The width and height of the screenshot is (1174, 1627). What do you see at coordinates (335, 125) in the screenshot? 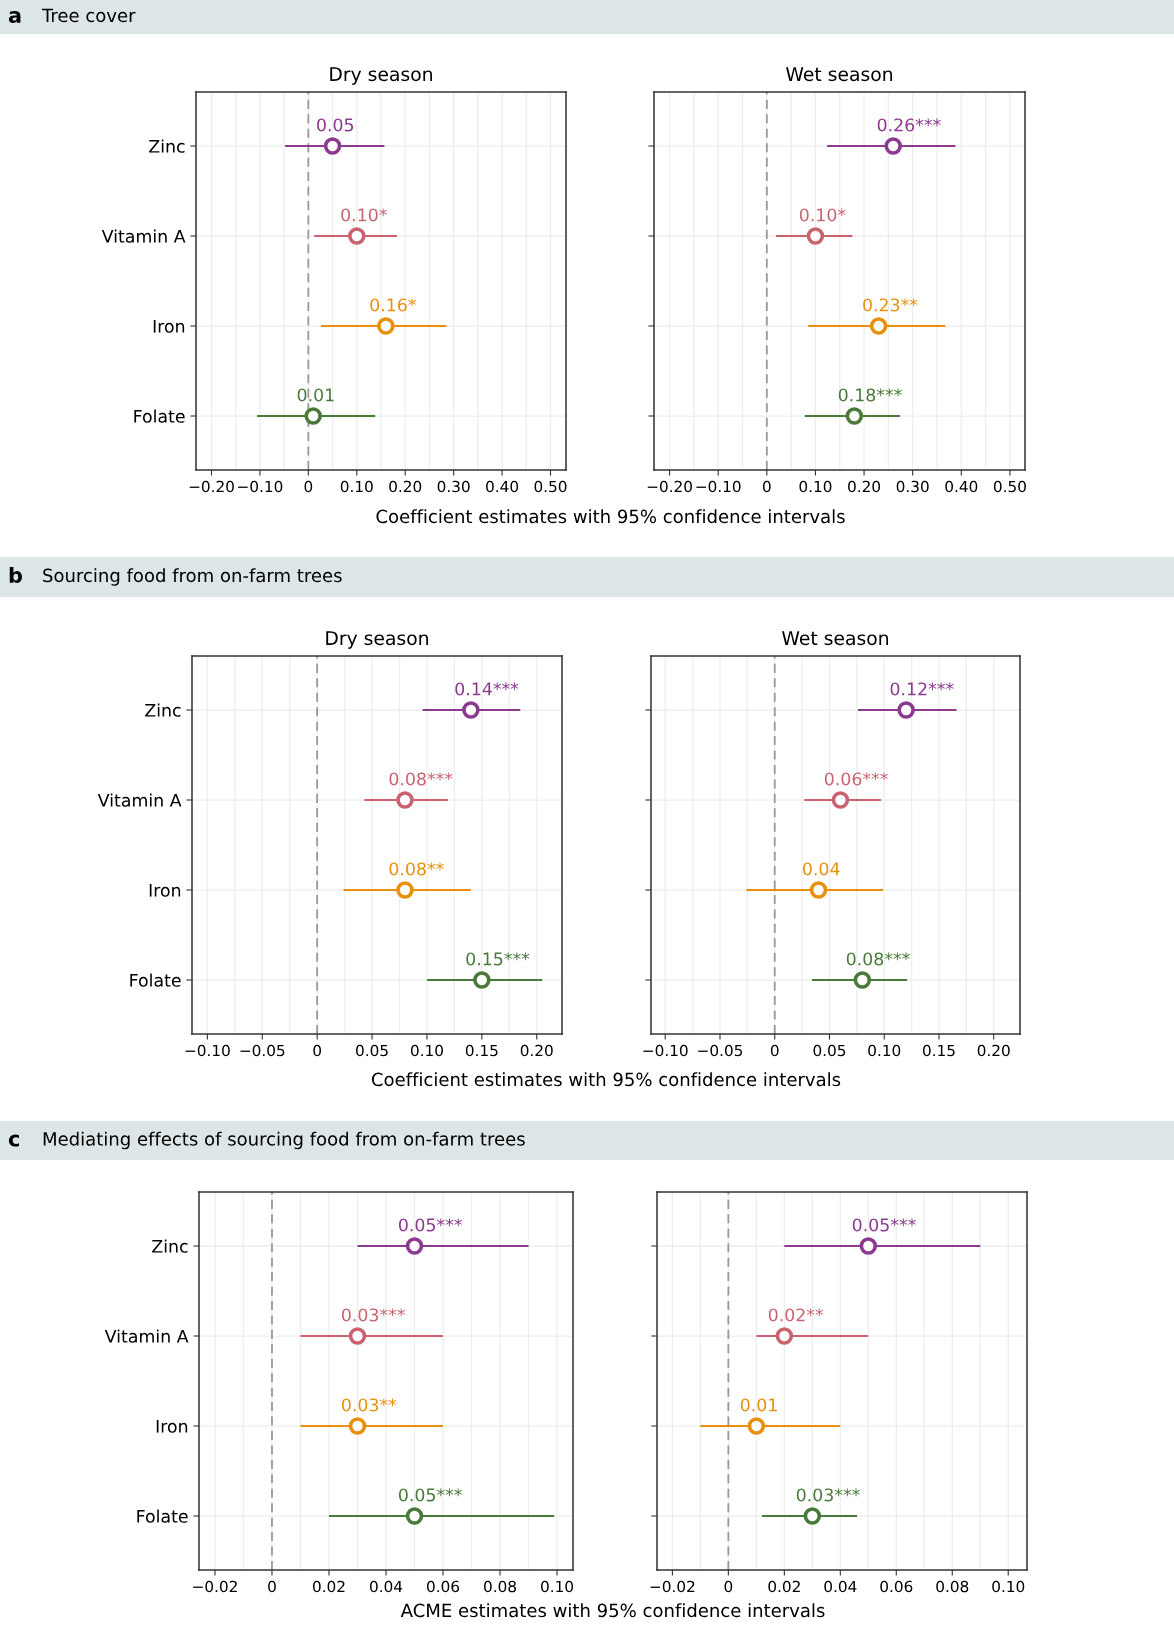
I see `data-label: 0.05` at bounding box center [335, 125].